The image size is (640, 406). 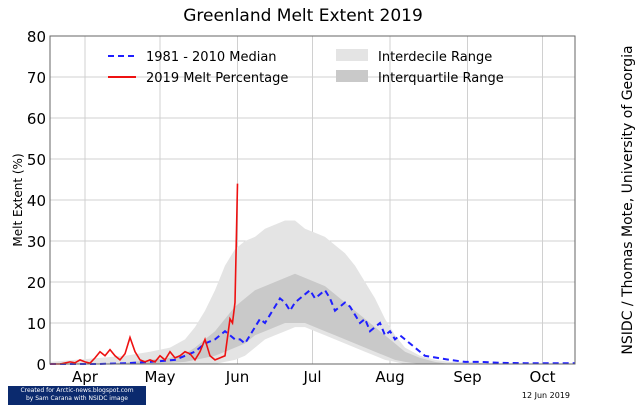 What do you see at coordinates (543, 377) in the screenshot?
I see `x-tick-label: Oct` at bounding box center [543, 377].